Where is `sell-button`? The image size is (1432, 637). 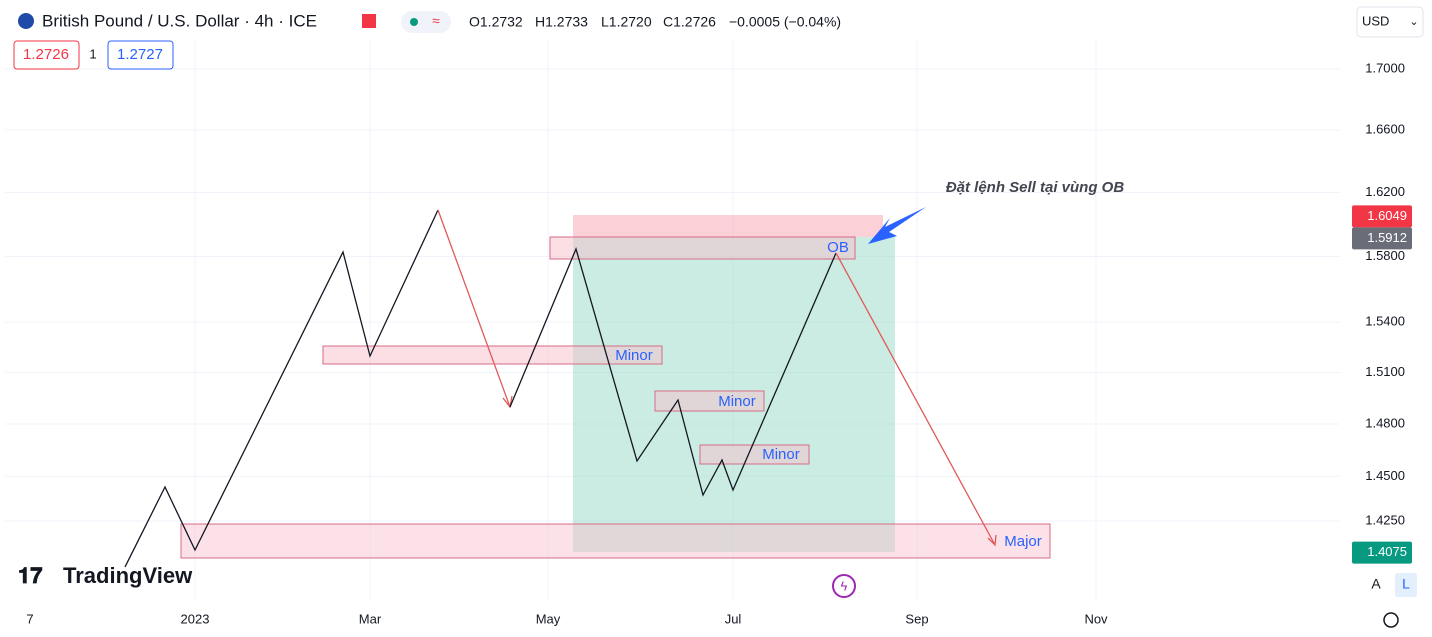 sell-button is located at coordinates (46, 55).